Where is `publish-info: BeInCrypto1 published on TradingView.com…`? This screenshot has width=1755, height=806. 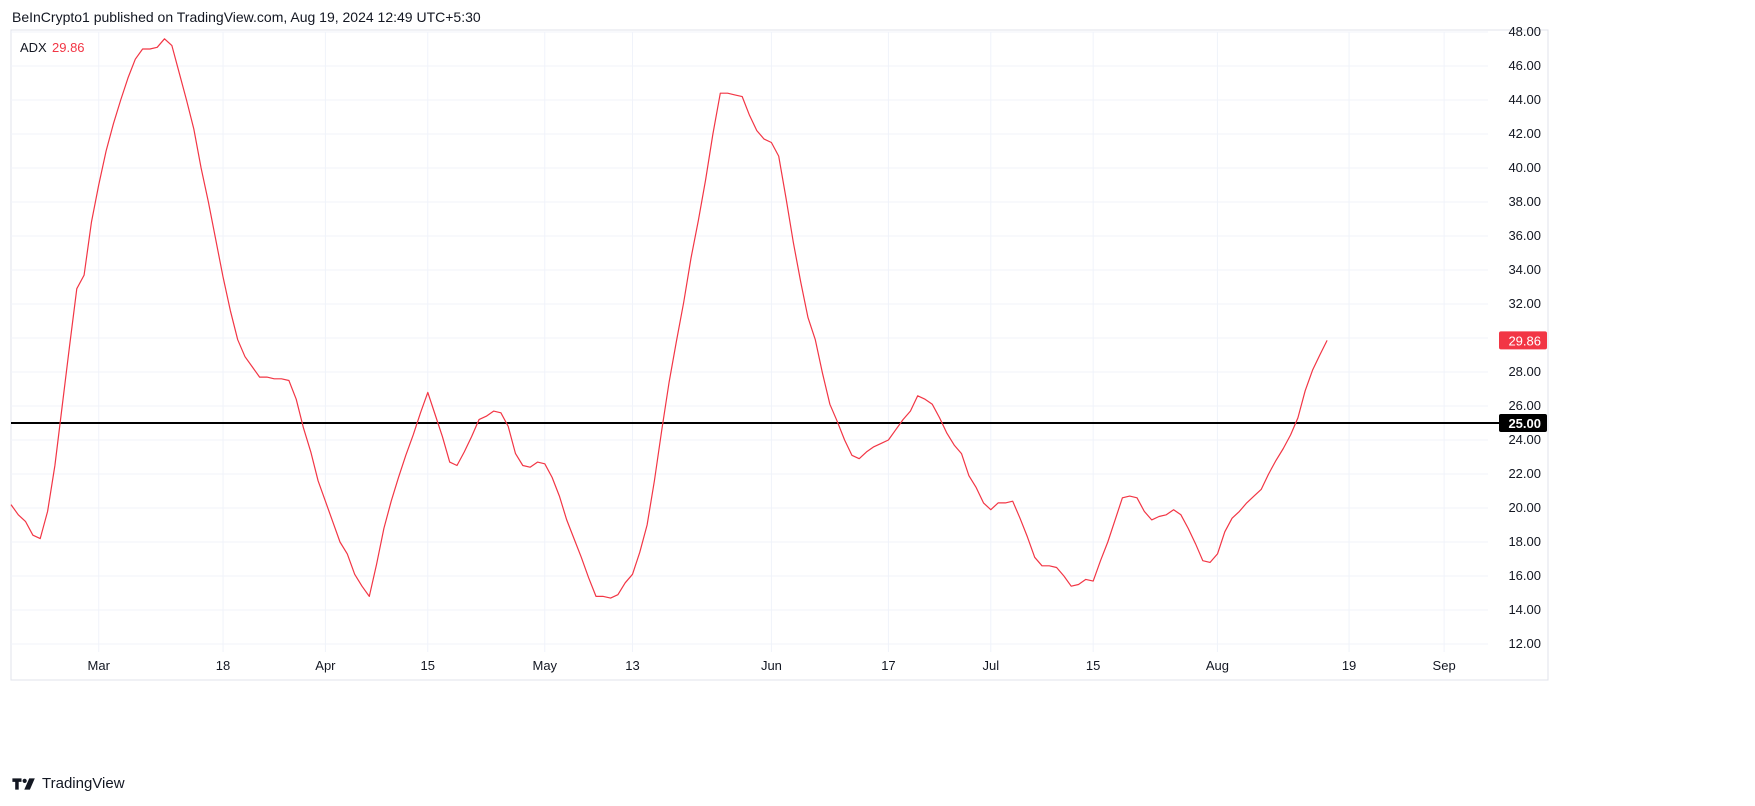
publish-info: BeInCrypto1 published on TradingView.com… is located at coordinates (246, 17).